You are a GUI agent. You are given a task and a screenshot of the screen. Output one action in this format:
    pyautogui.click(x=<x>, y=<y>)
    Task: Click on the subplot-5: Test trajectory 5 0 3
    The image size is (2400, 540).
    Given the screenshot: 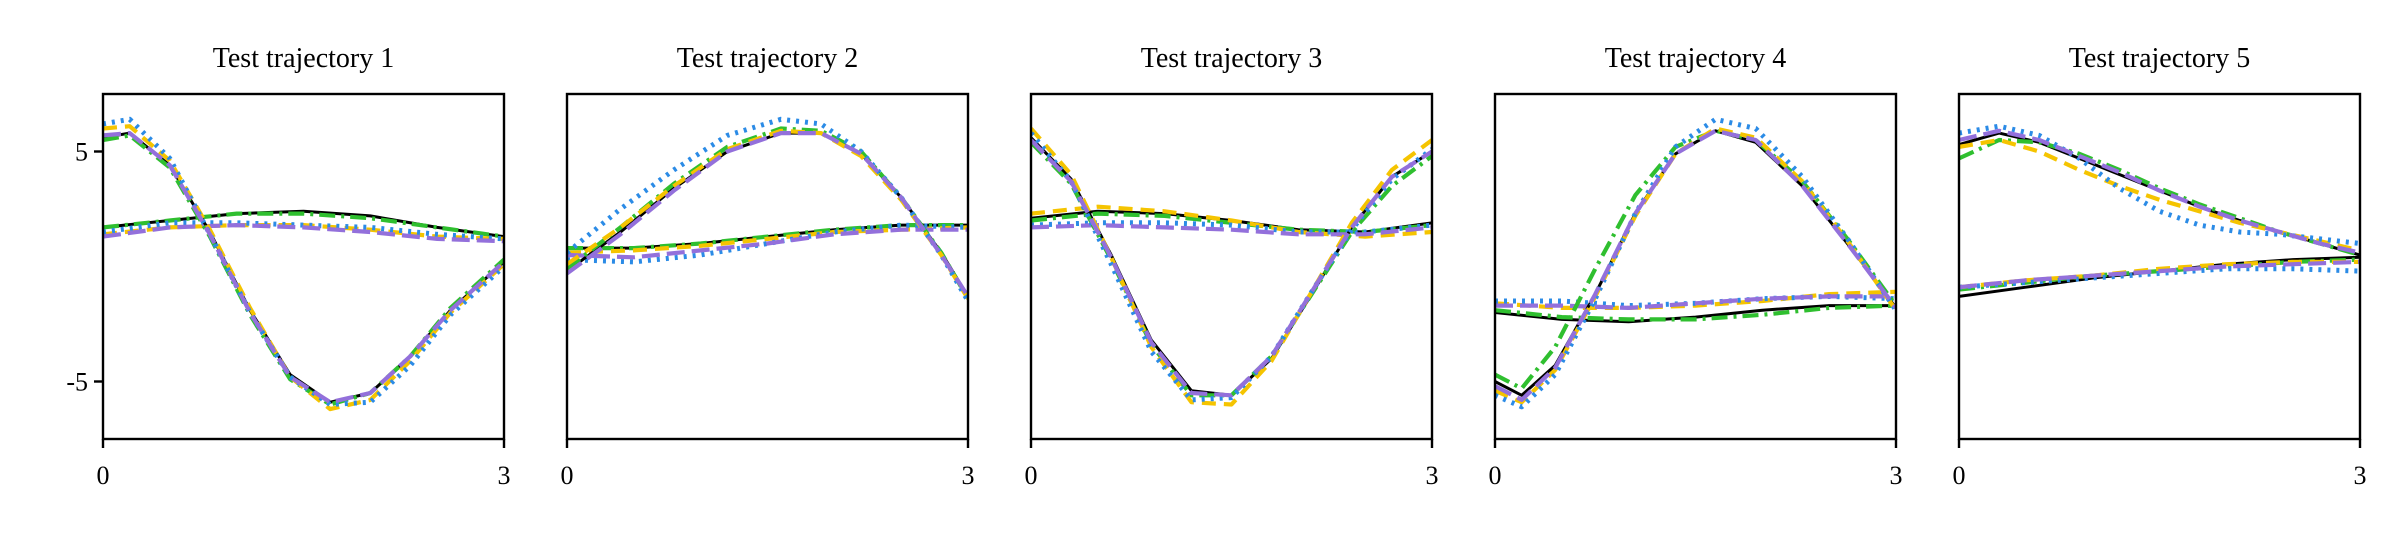 What is the action you would take?
    pyautogui.click(x=2160, y=266)
    